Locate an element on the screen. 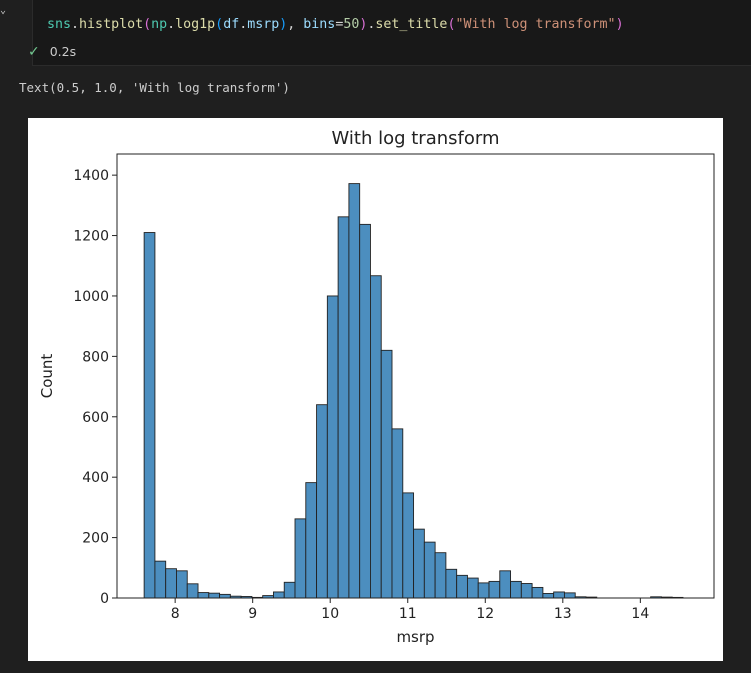 This screenshot has height=673, width=751. code-token: histplot is located at coordinates (111, 24).